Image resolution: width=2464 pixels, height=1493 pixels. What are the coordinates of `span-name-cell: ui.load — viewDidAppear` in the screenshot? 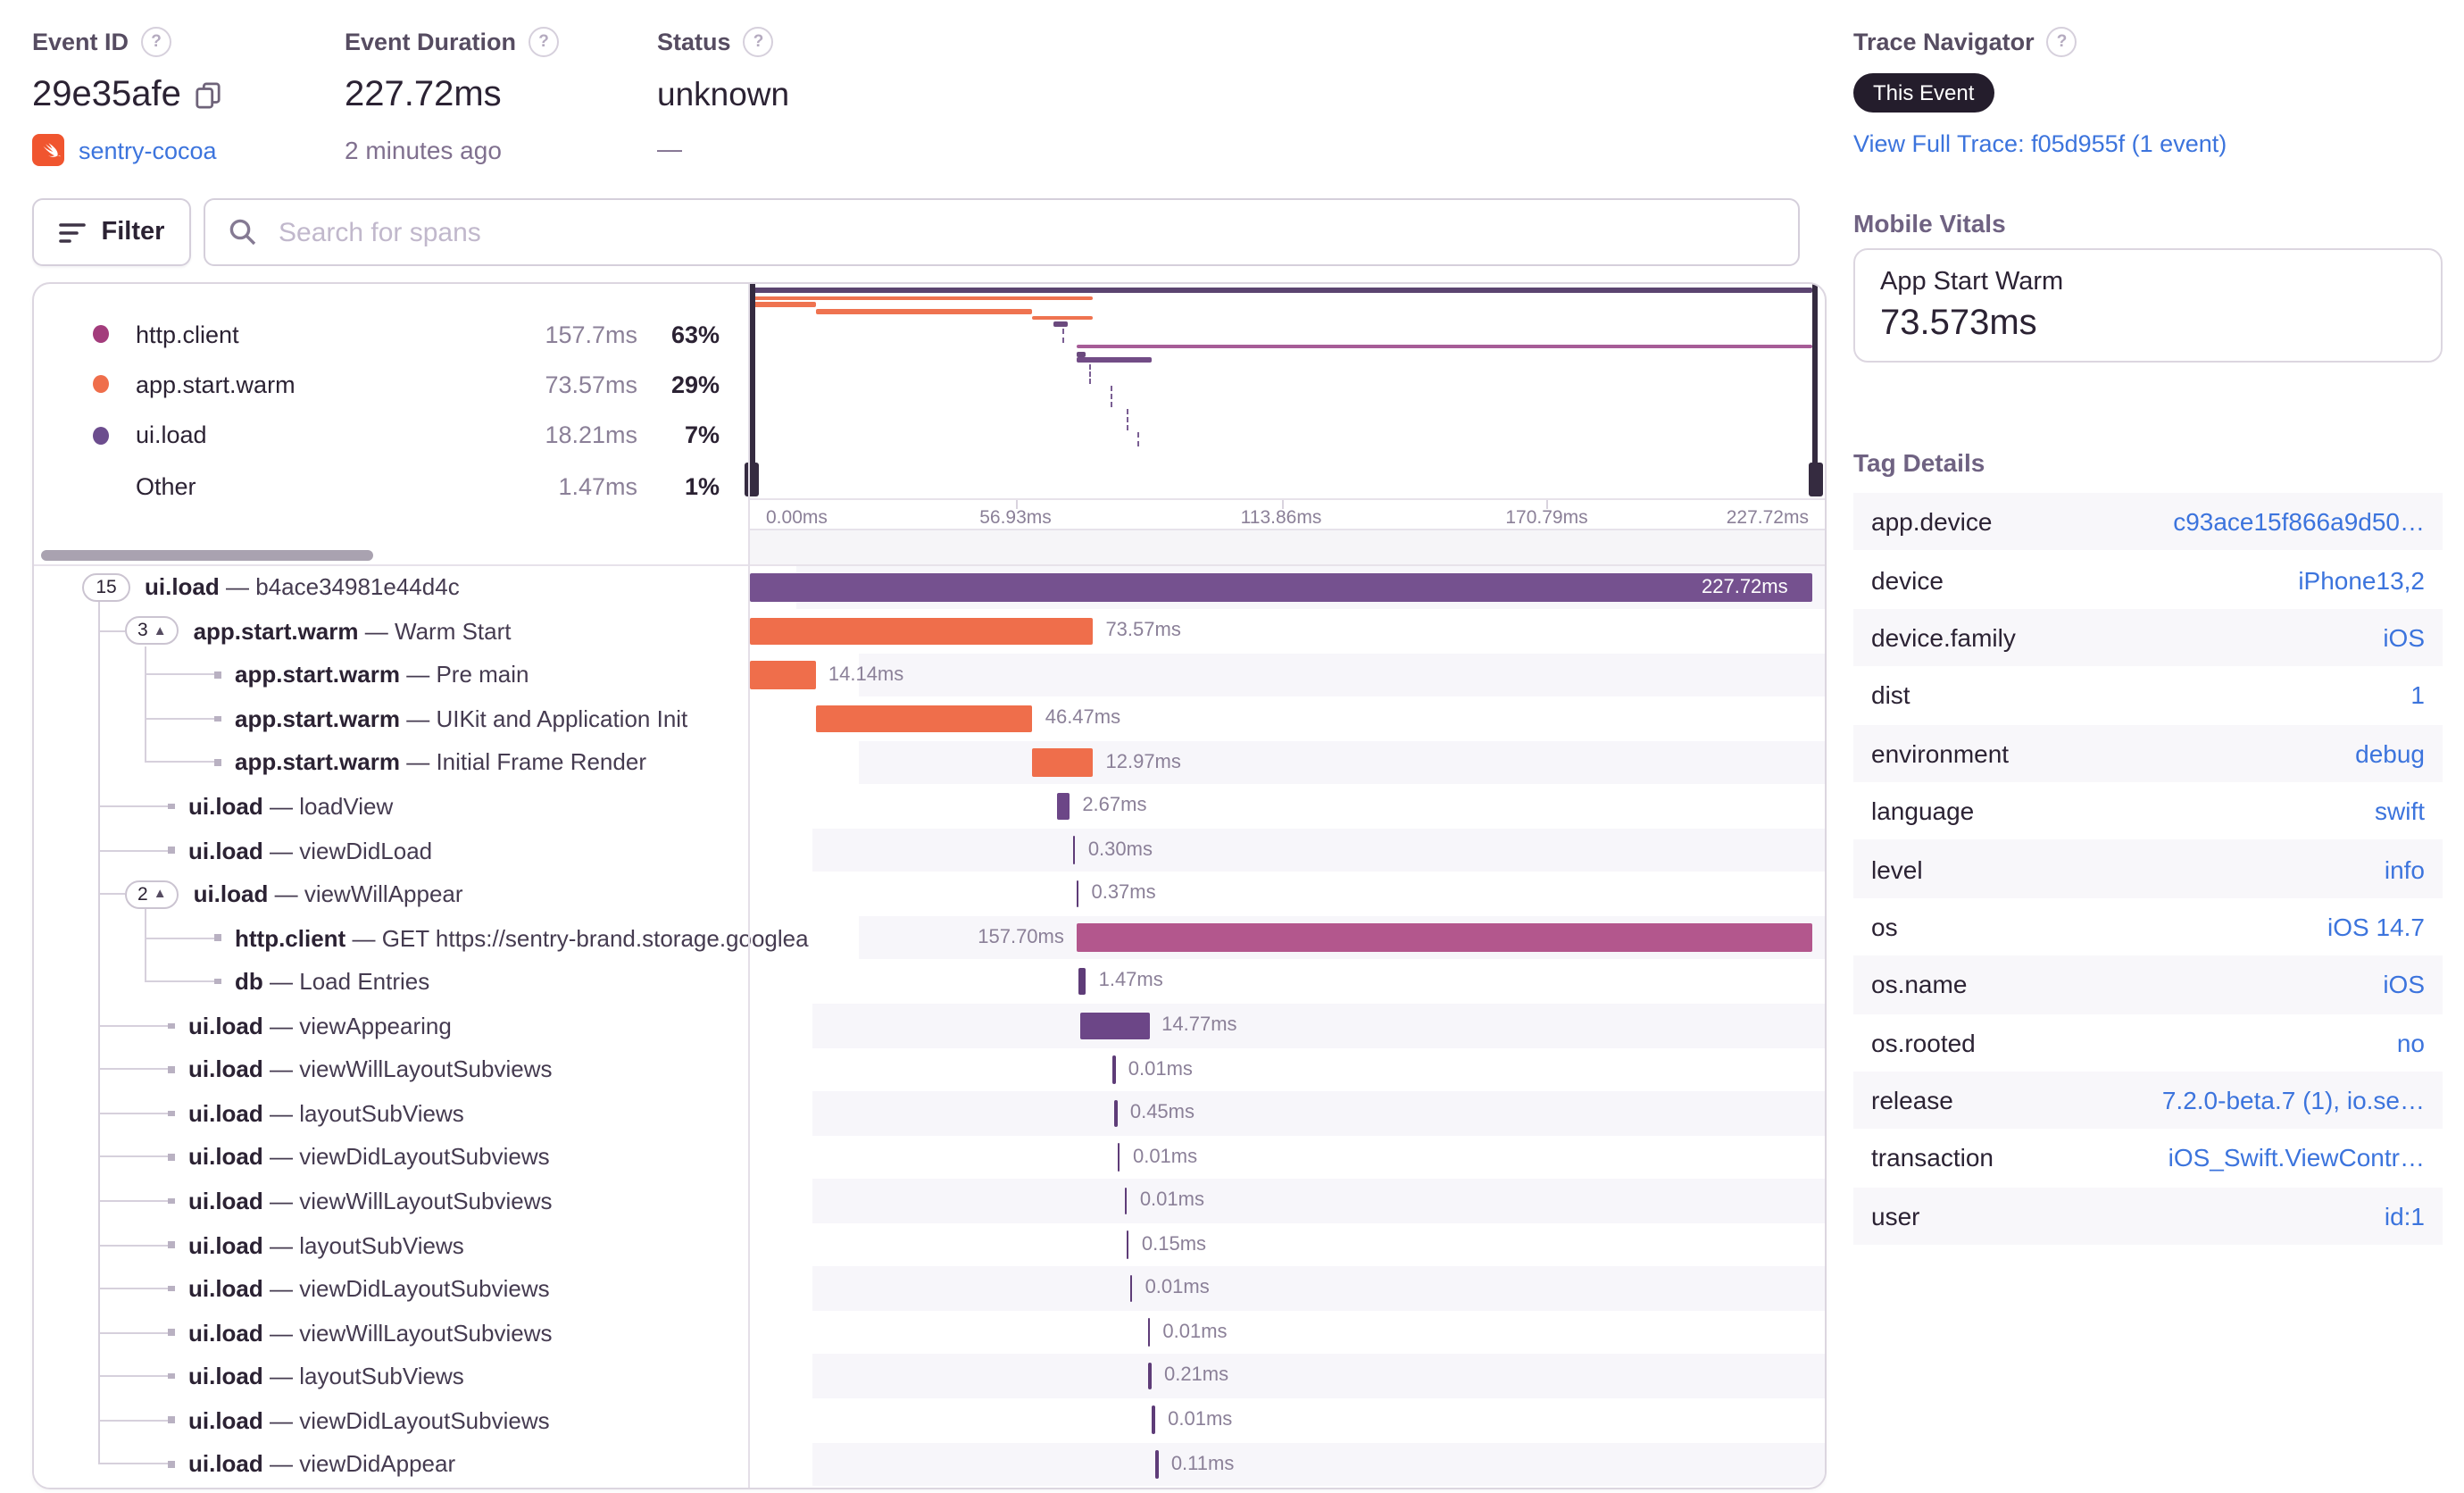 It's located at (423, 1464).